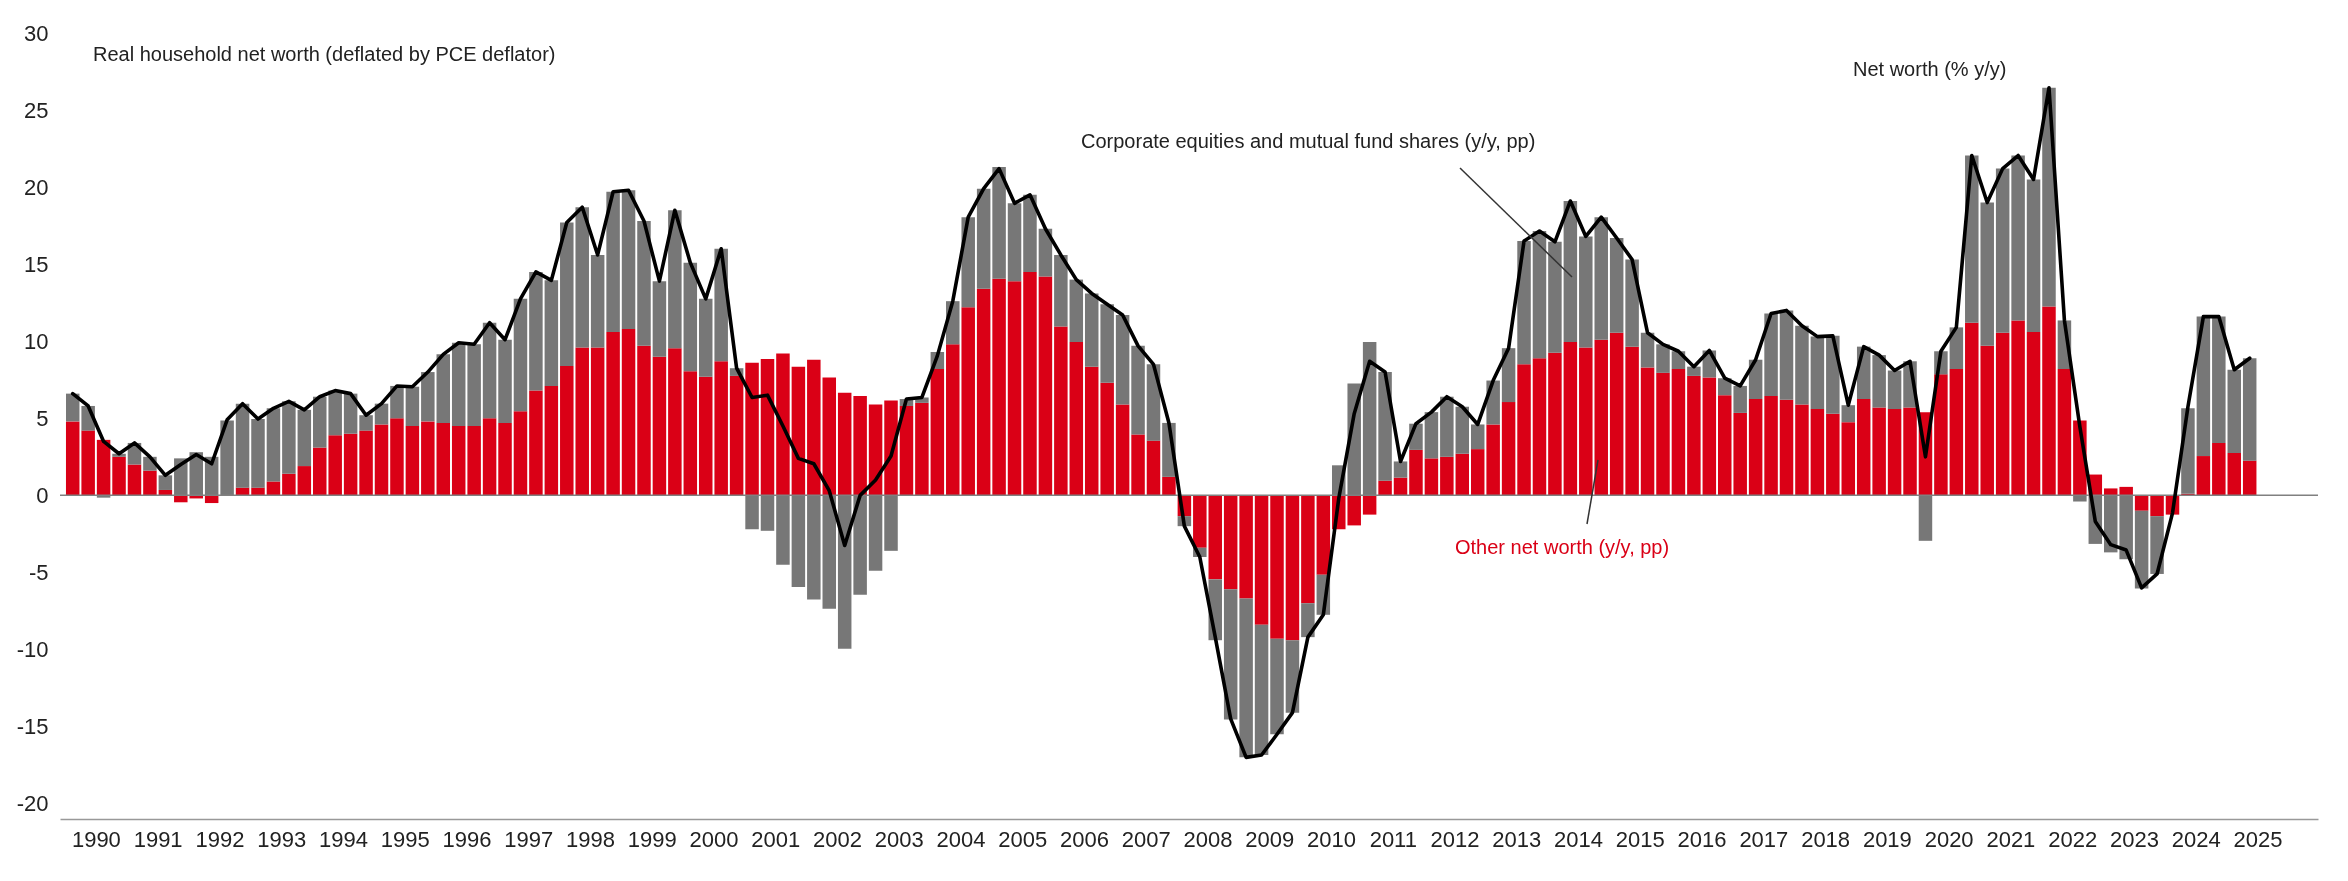 This screenshot has height=881, width=2348. Describe the element at coordinates (38, 572) in the screenshot. I see `y-tick-label: -5` at that location.